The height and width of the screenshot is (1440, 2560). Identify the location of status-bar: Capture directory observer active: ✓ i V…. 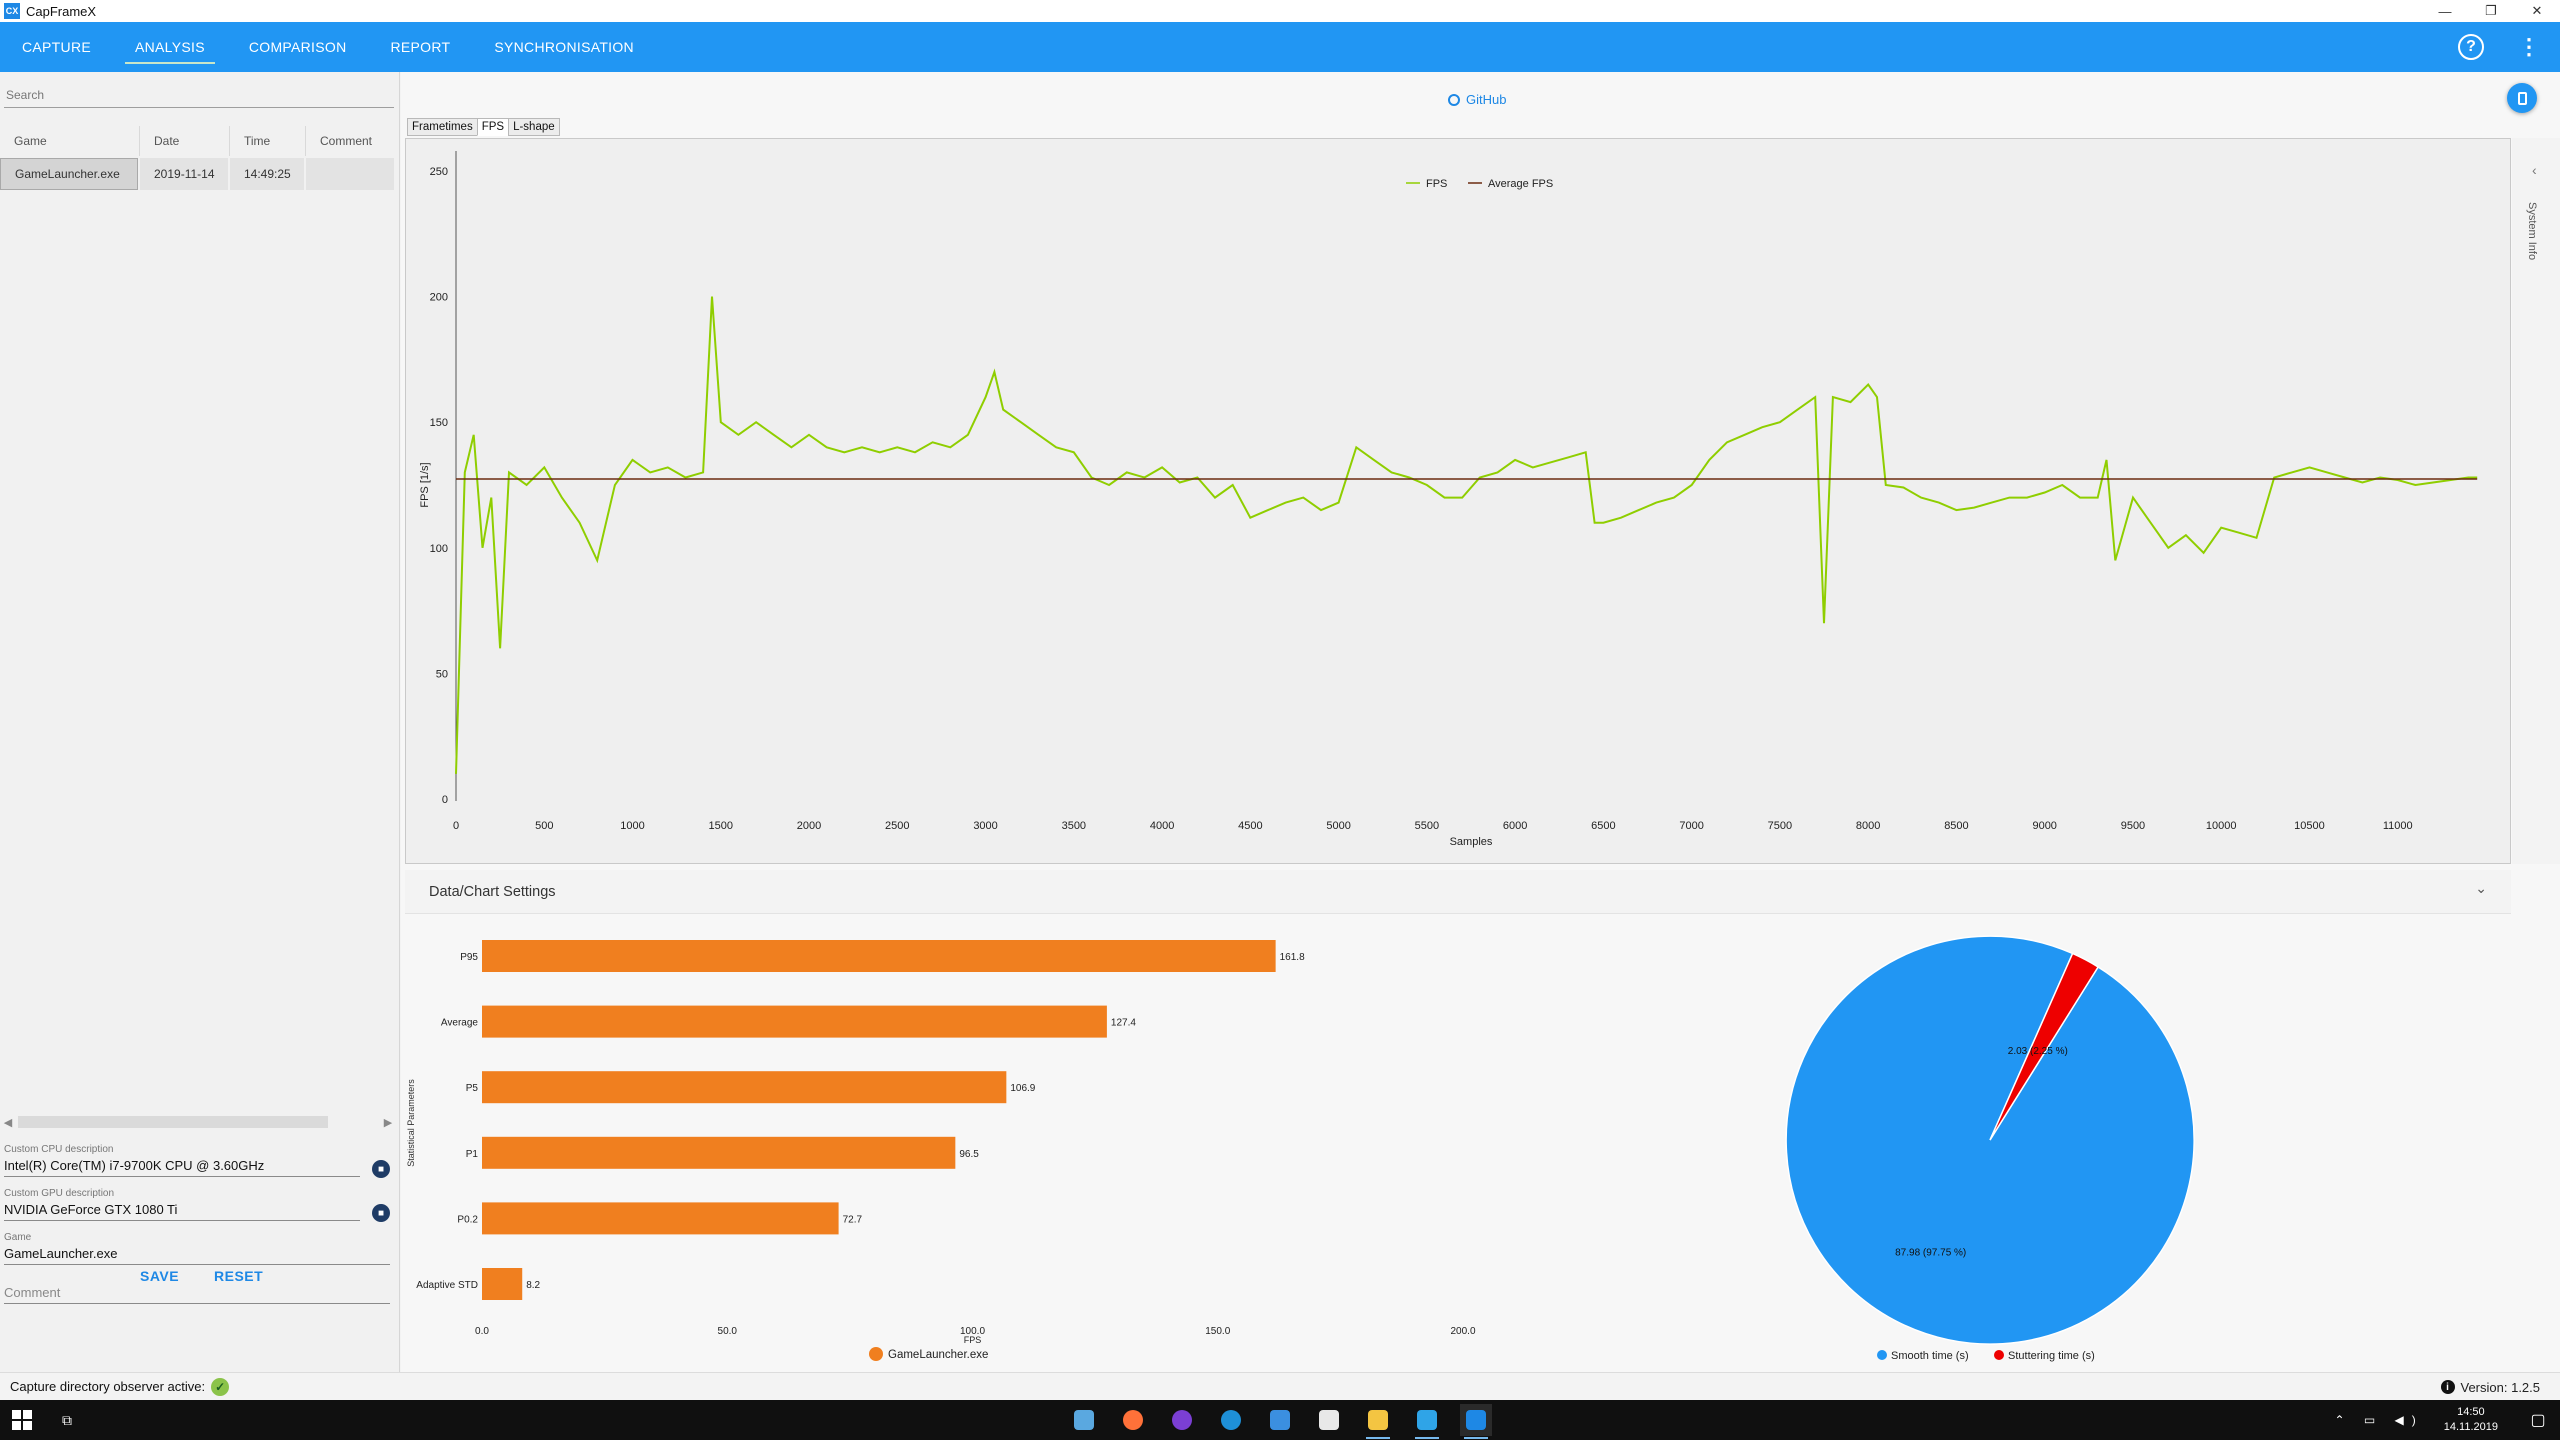
(1280, 1386).